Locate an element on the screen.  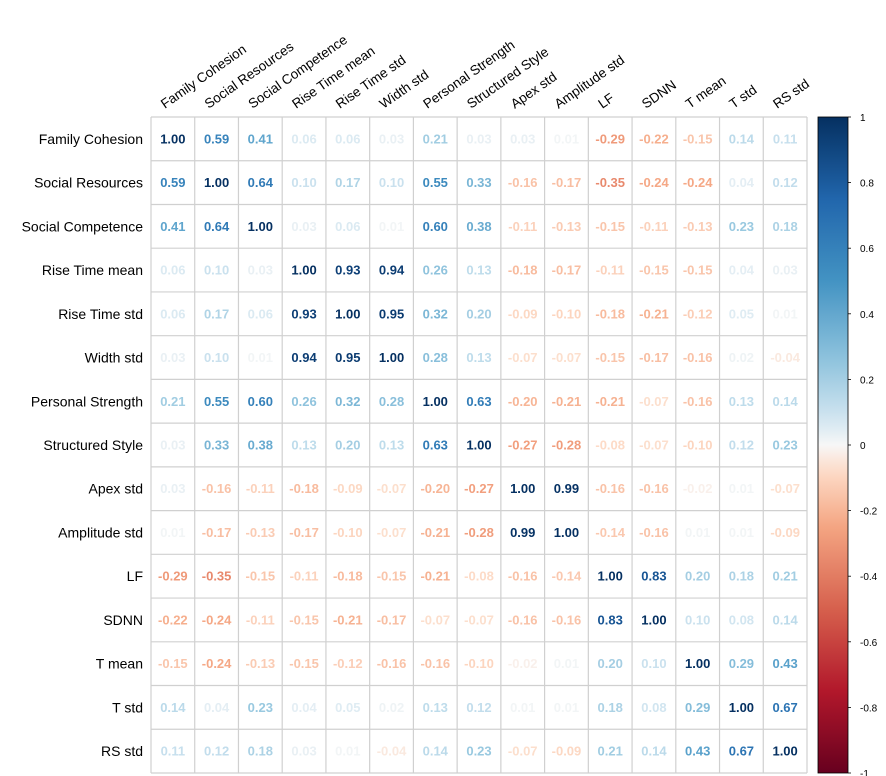
row-label: Width std is located at coordinates (114, 358).